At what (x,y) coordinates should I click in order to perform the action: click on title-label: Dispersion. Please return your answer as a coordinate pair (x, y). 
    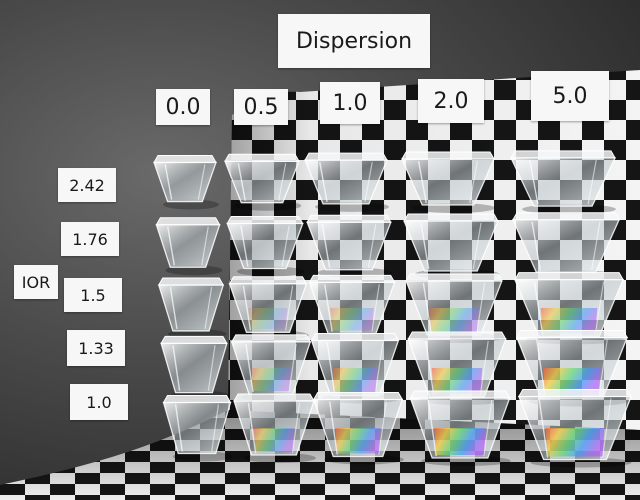
    Looking at the image, I should click on (354, 41).